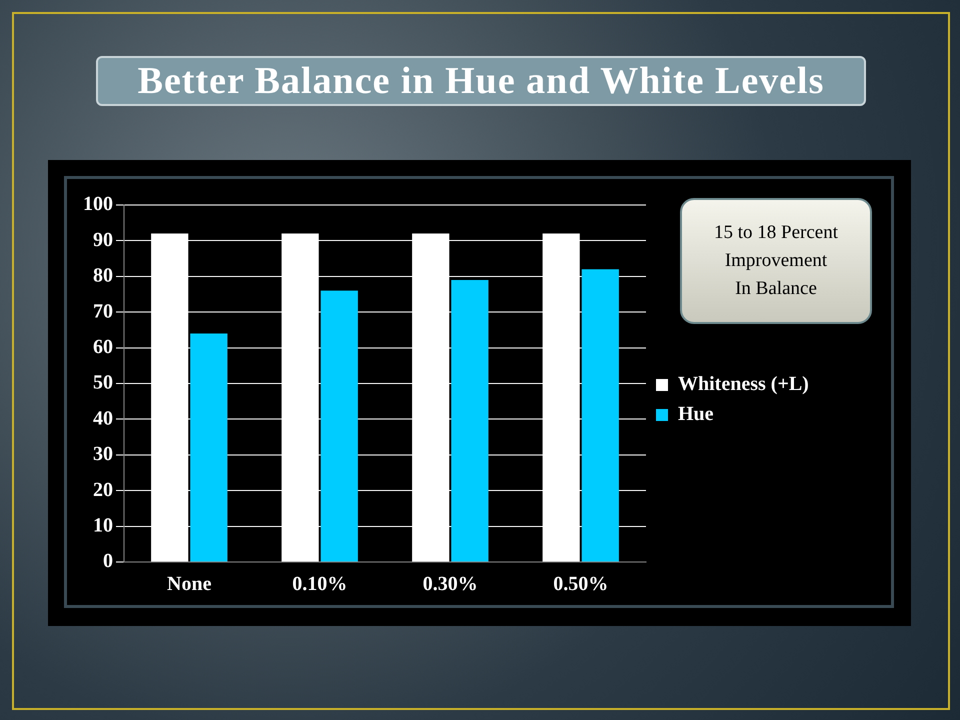 Image resolution: width=960 pixels, height=720 pixels. I want to click on callout-box: 15 to 18 Percent Improvement In Balance, so click(776, 261).